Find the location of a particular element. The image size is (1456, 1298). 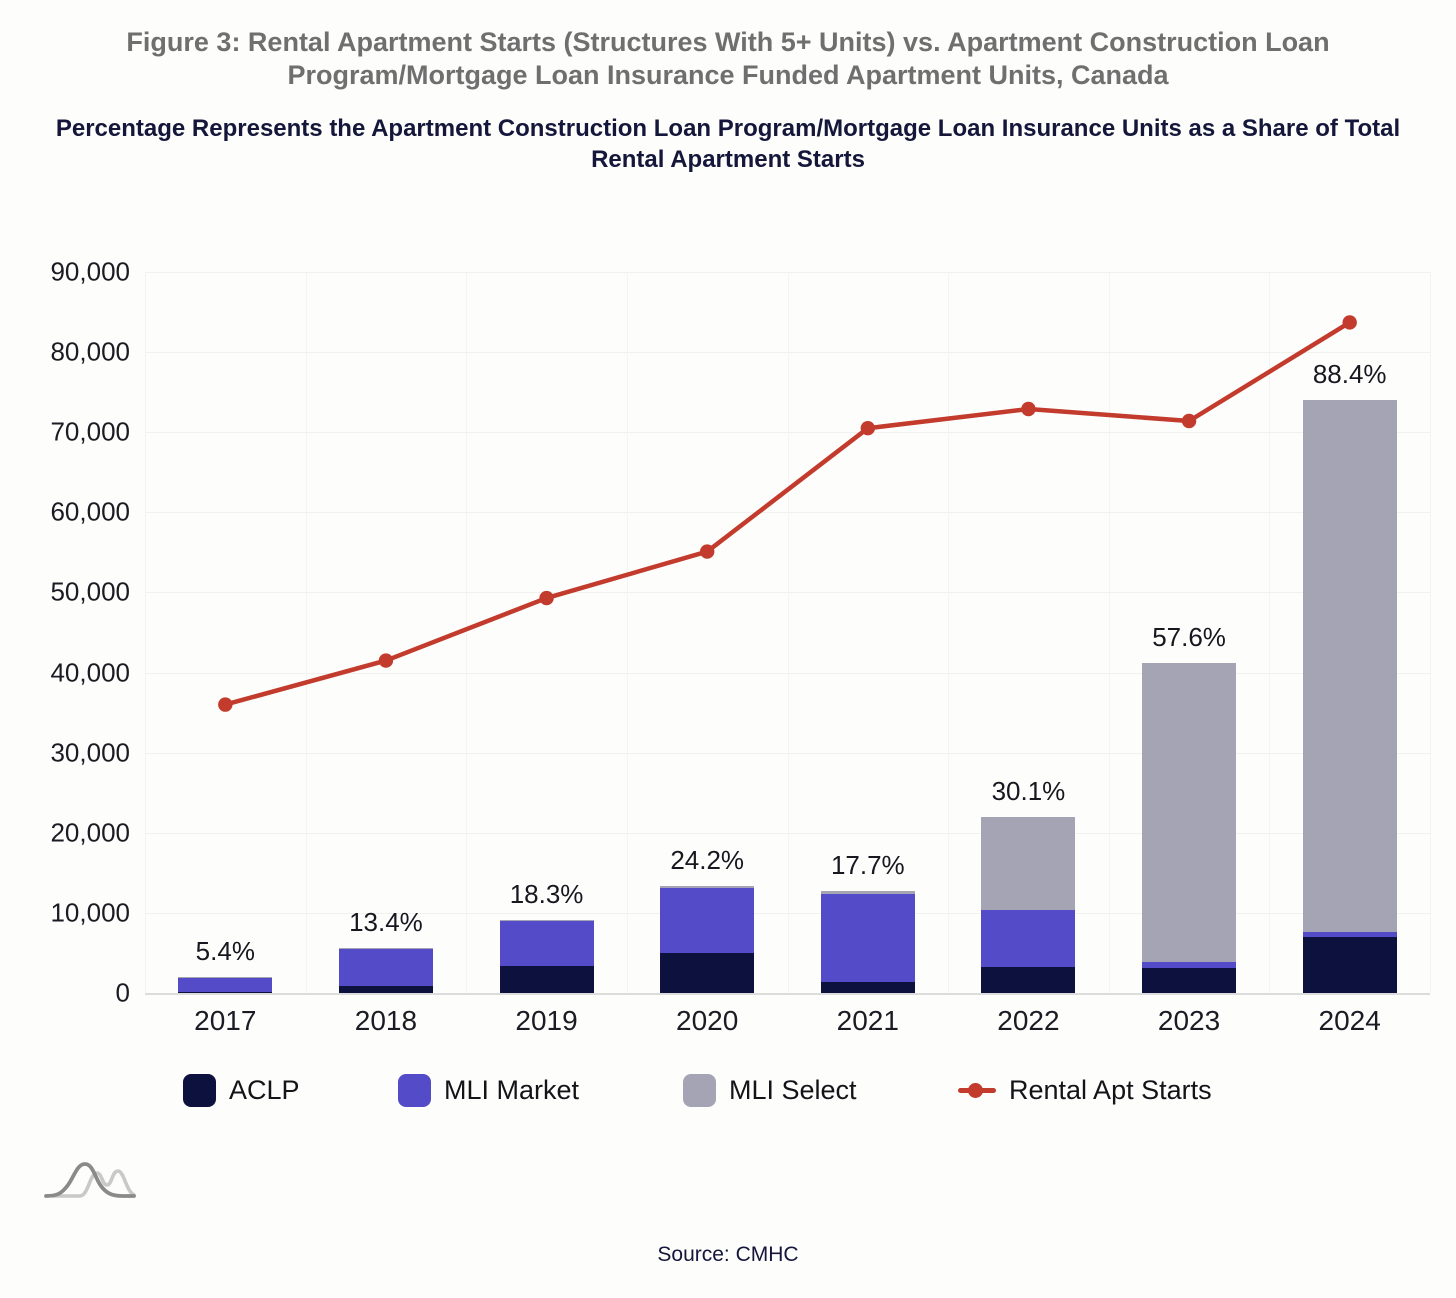

y-axis-tick-label: 0 is located at coordinates (122, 992).